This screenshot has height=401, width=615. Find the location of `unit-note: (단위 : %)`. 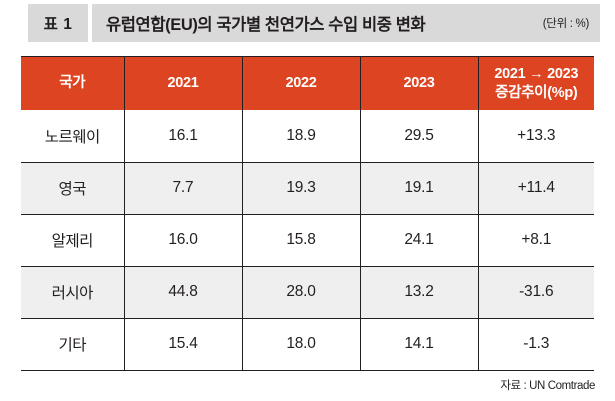

unit-note: (단위 : %) is located at coordinates (566, 24).